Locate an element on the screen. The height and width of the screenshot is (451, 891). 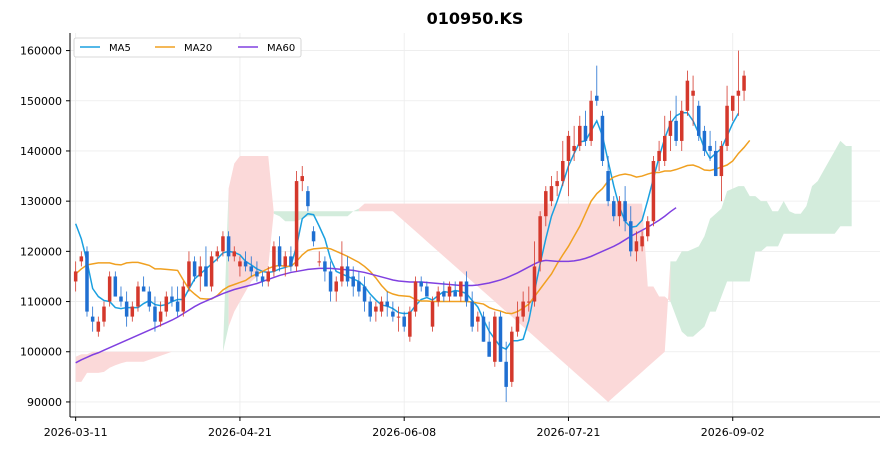
cloud-bullish-area is located at coordinates (761, 238).